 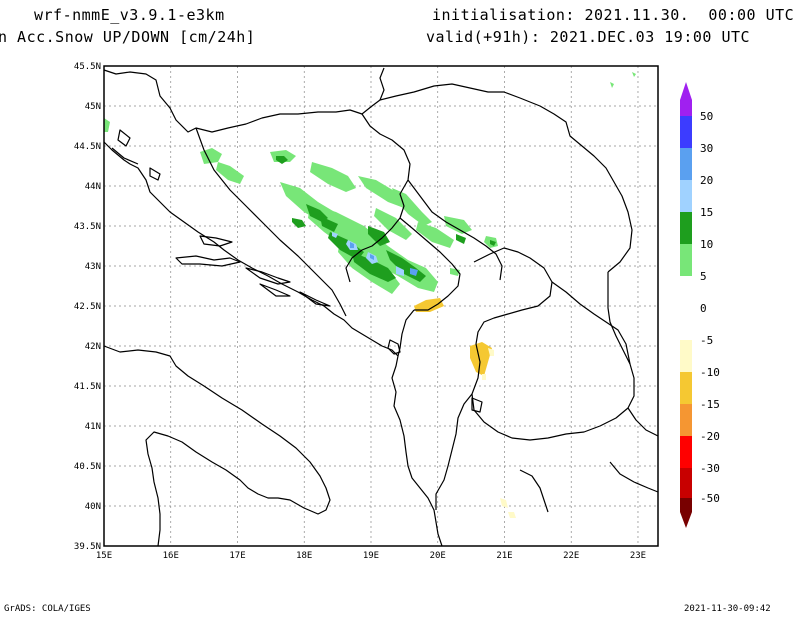 What do you see at coordinates (87, 387) in the screenshot?
I see `y-tick-label: 41.5N` at bounding box center [87, 387].